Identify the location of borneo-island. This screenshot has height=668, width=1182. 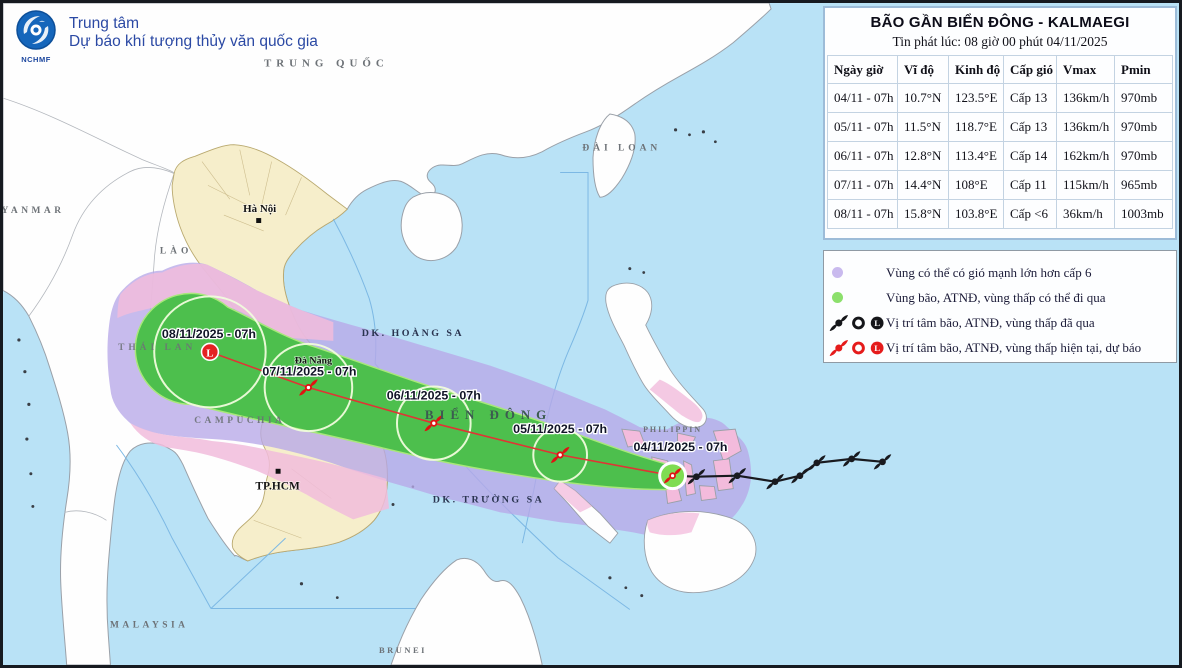
(466, 611).